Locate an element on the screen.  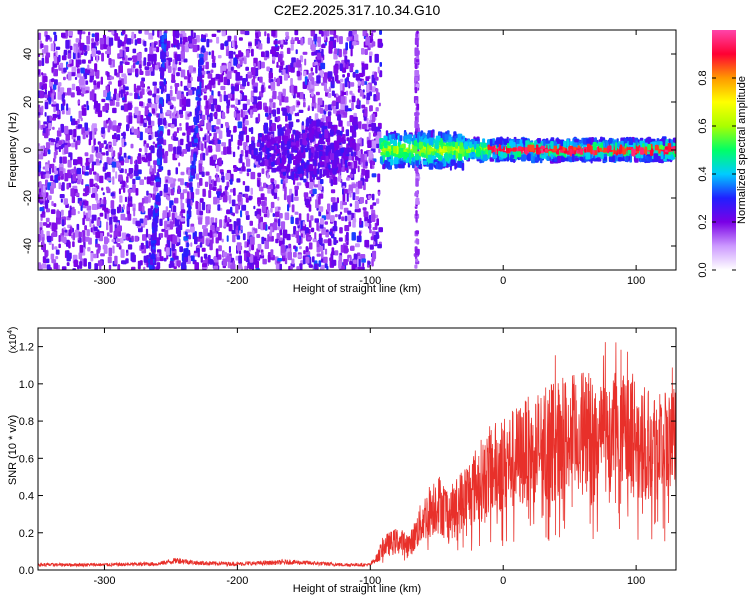
spectrogram-vline-cell is located at coordinates (417, 252).